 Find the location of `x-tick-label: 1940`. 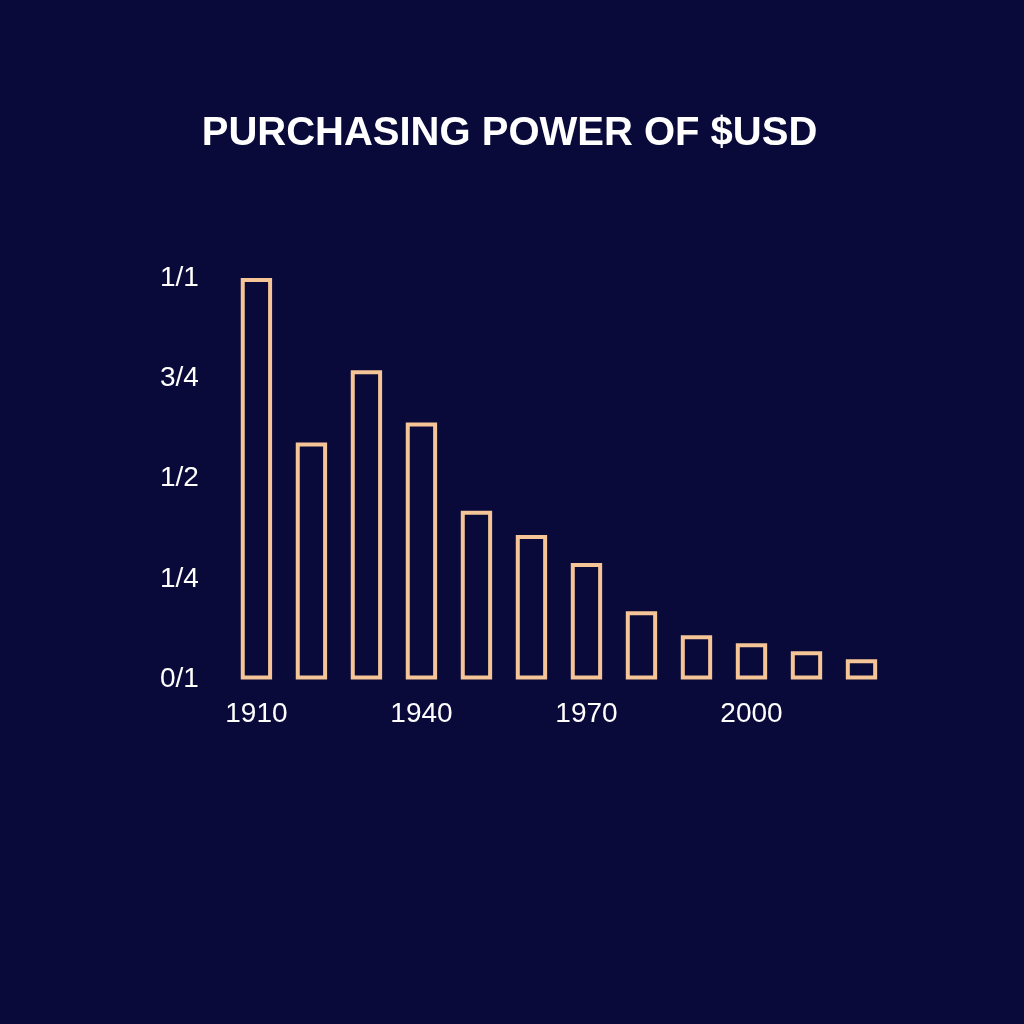

x-tick-label: 1940 is located at coordinates (421, 712).